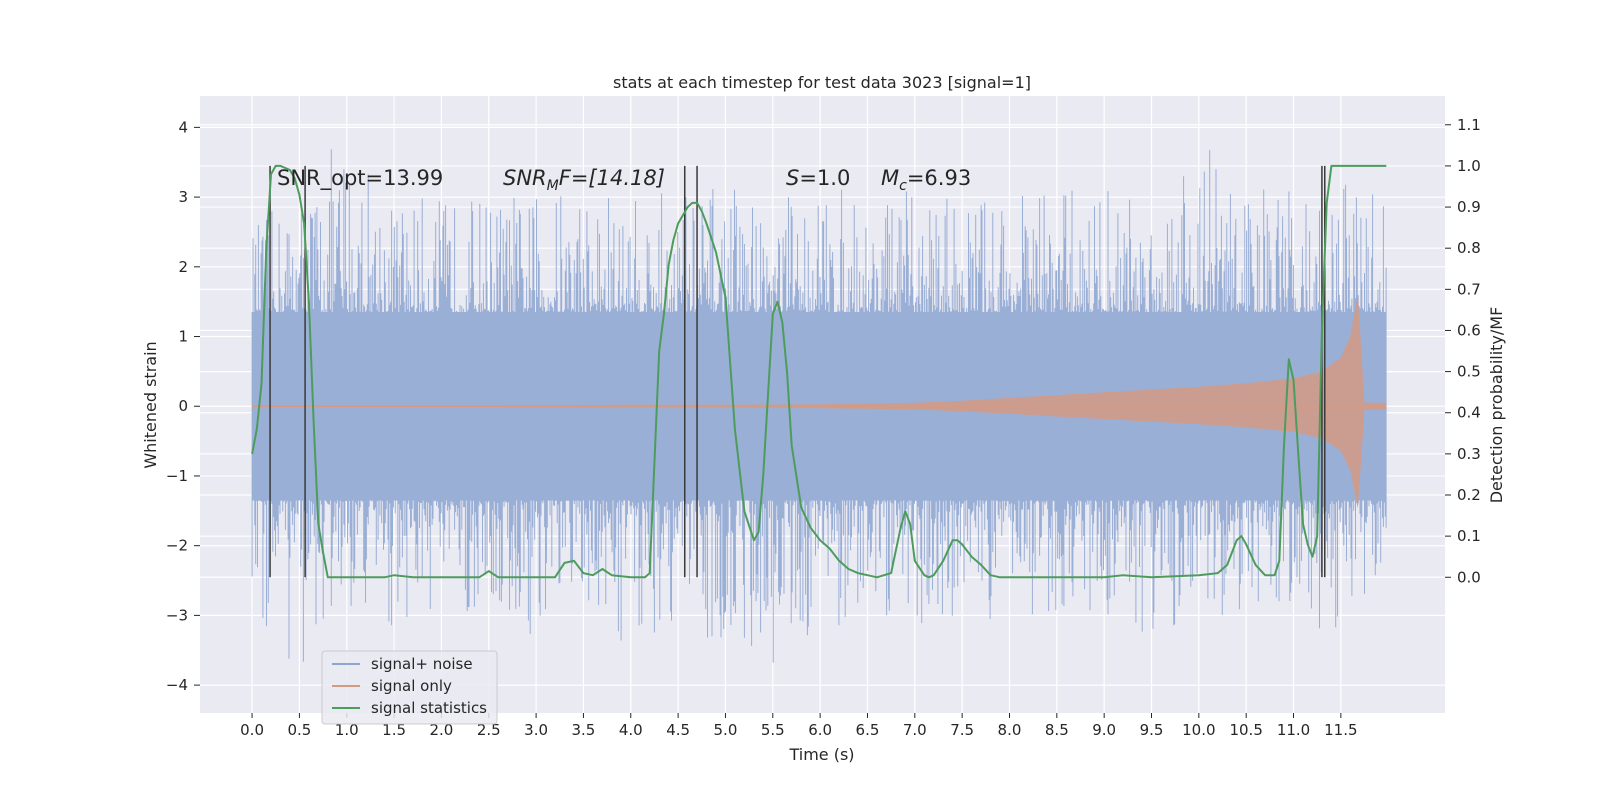 The width and height of the screenshot is (1600, 800). Describe the element at coordinates (903, 186) in the screenshot. I see `annotation-mc-sub: c` at that location.